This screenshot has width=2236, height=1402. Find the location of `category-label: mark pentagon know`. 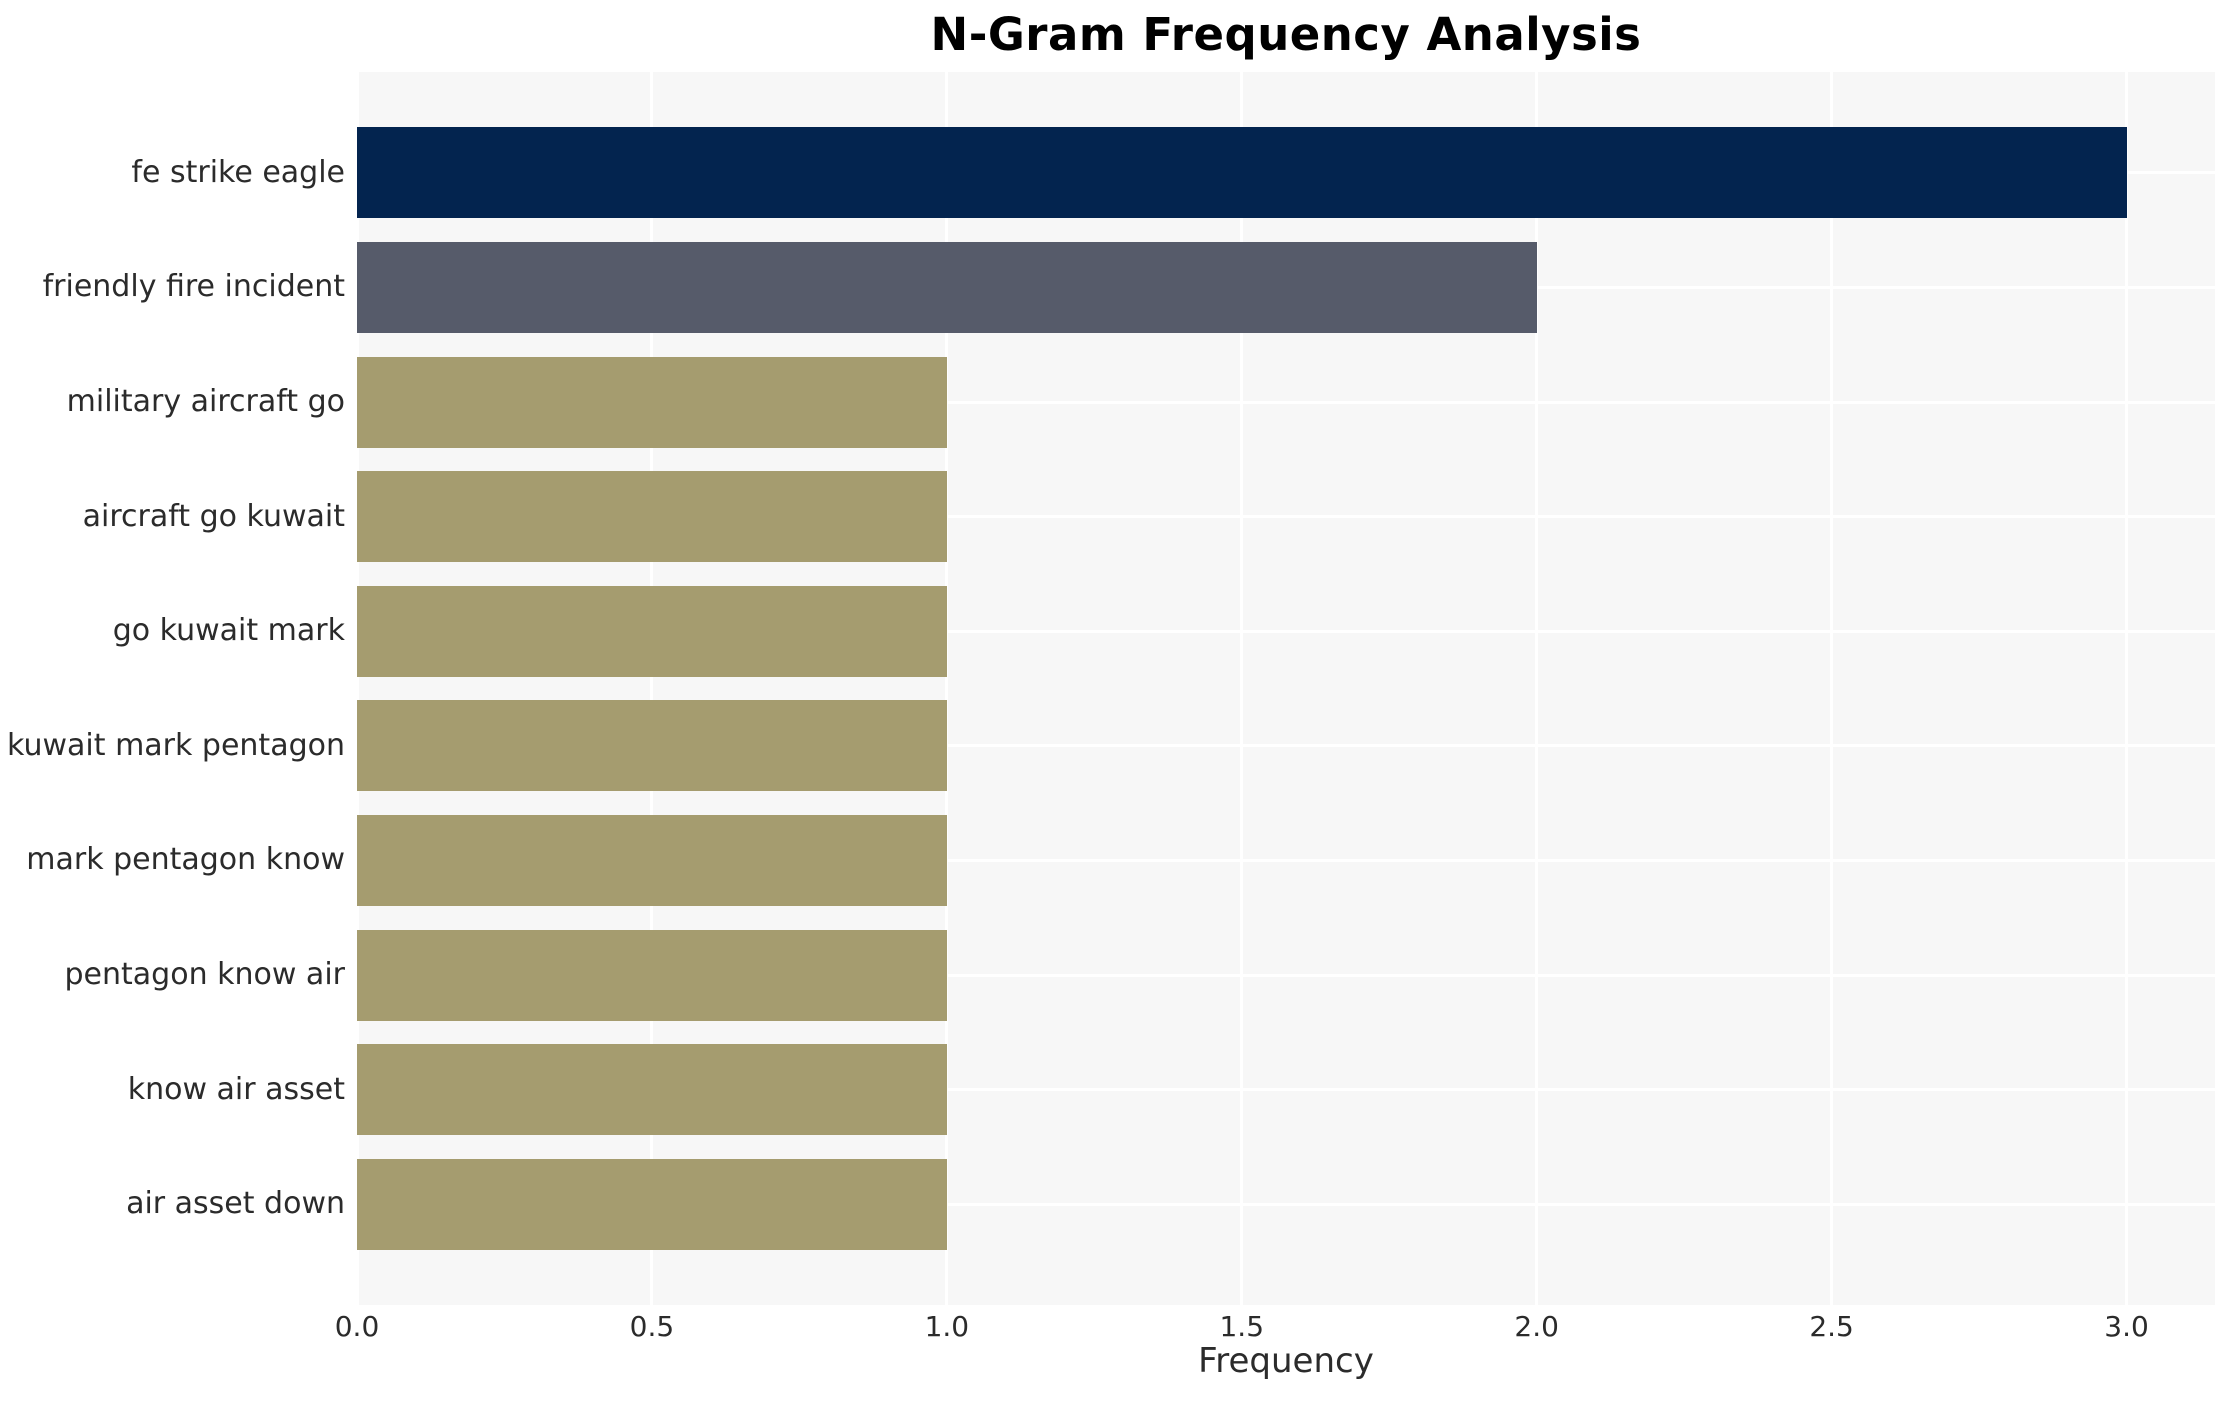

category-label: mark pentagon know is located at coordinates (185, 860).